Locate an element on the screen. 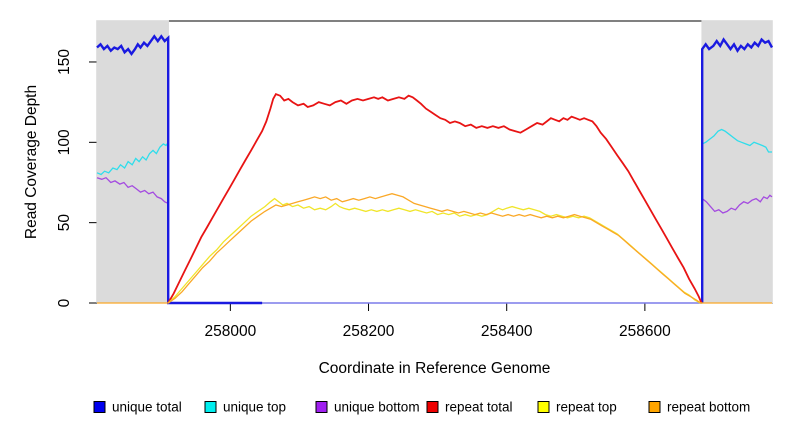  legend-label-repeat-total: repeat total is located at coordinates (479, 407).